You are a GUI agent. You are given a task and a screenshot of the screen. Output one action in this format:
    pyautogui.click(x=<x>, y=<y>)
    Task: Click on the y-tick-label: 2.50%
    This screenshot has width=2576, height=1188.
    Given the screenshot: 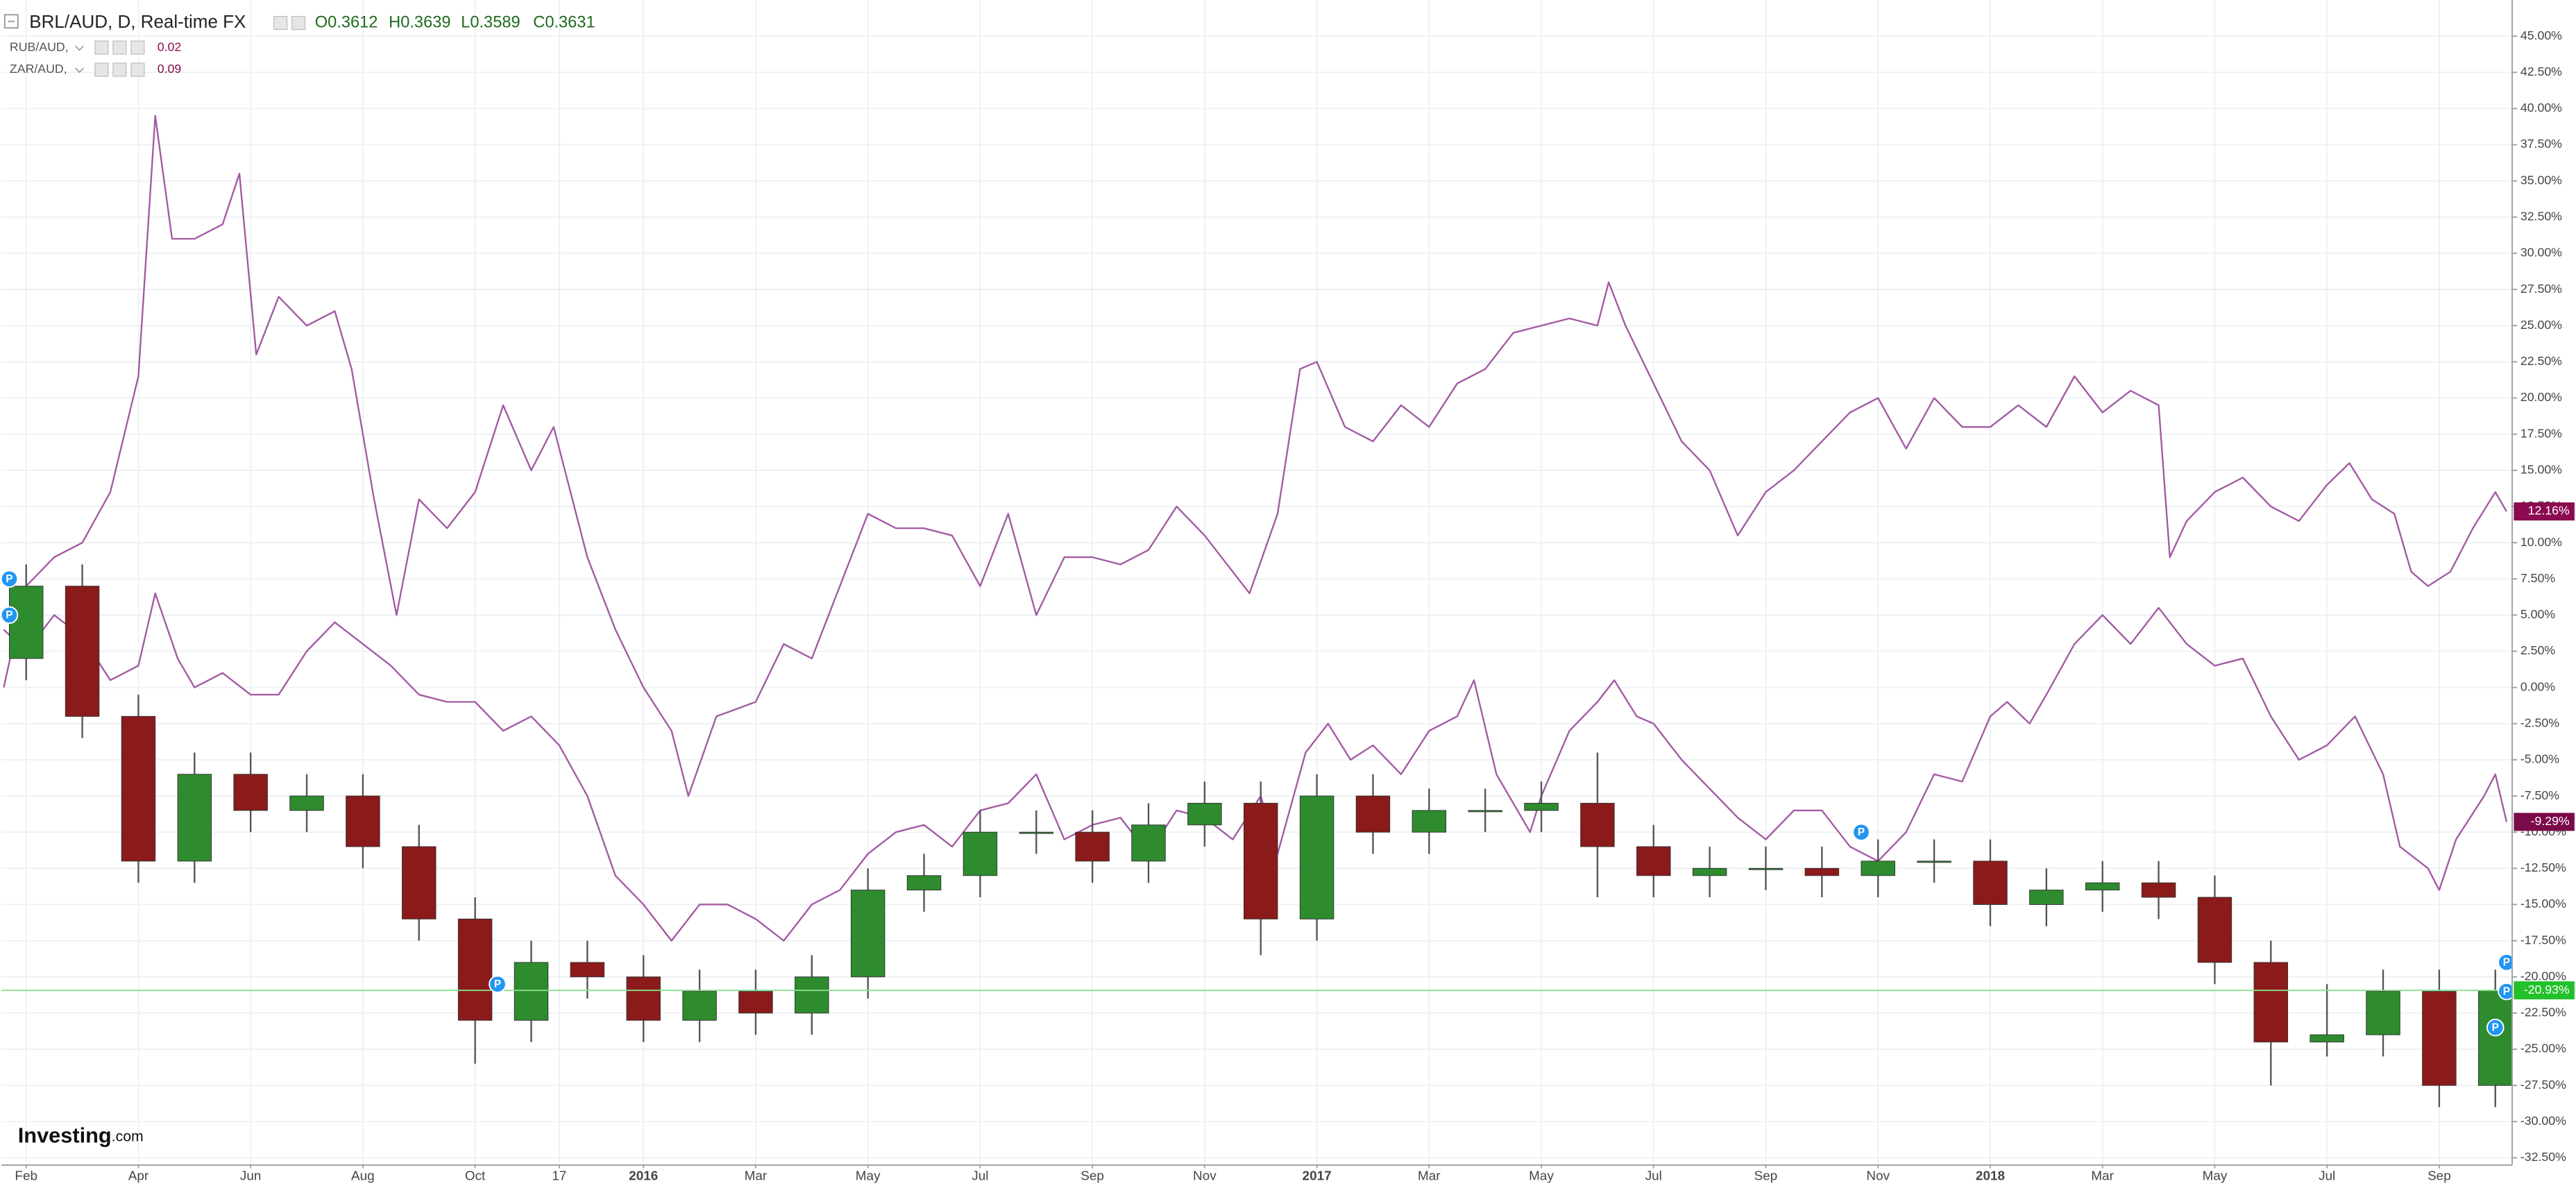 What is the action you would take?
    pyautogui.click(x=2538, y=650)
    